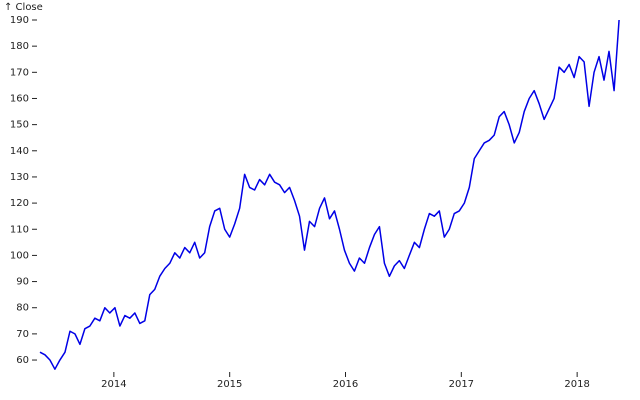 The height and width of the screenshot is (400, 640). I want to click on y-tick-label: 60, so click(22, 360).